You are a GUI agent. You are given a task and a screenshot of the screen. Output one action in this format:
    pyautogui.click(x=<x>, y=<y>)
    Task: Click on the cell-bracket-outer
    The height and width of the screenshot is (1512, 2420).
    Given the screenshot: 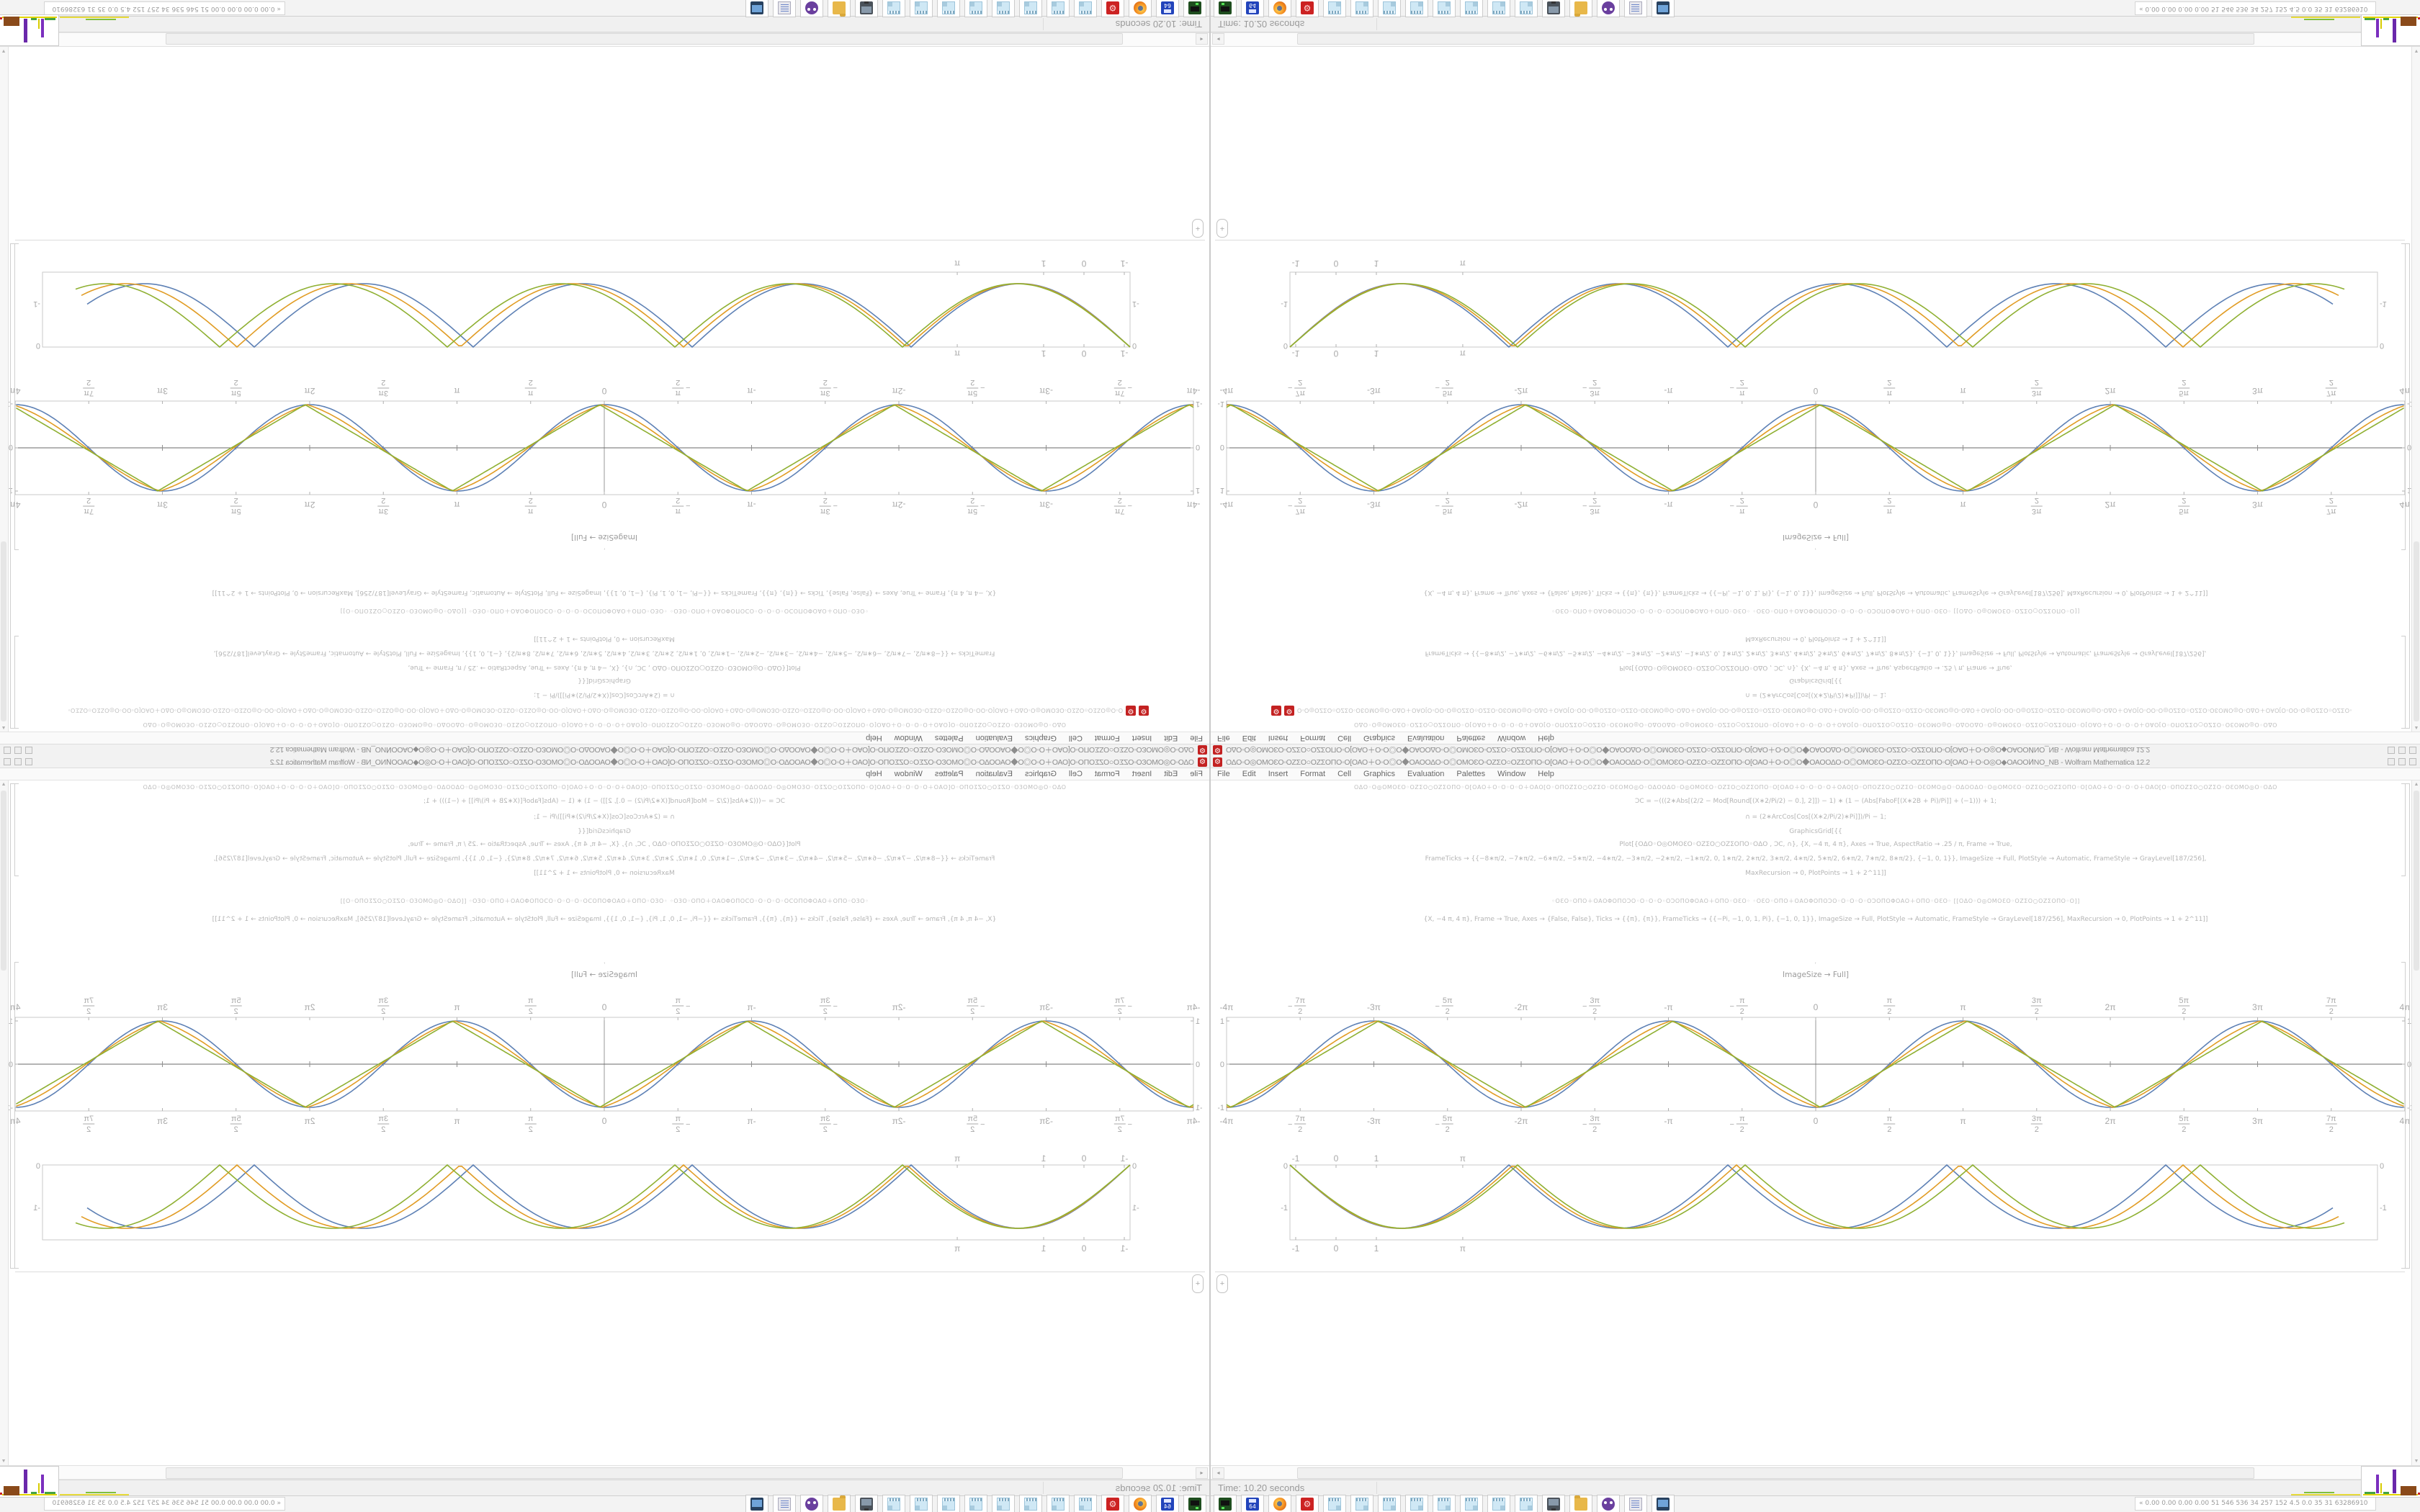 What is the action you would take?
    pyautogui.click(x=2408, y=486)
    